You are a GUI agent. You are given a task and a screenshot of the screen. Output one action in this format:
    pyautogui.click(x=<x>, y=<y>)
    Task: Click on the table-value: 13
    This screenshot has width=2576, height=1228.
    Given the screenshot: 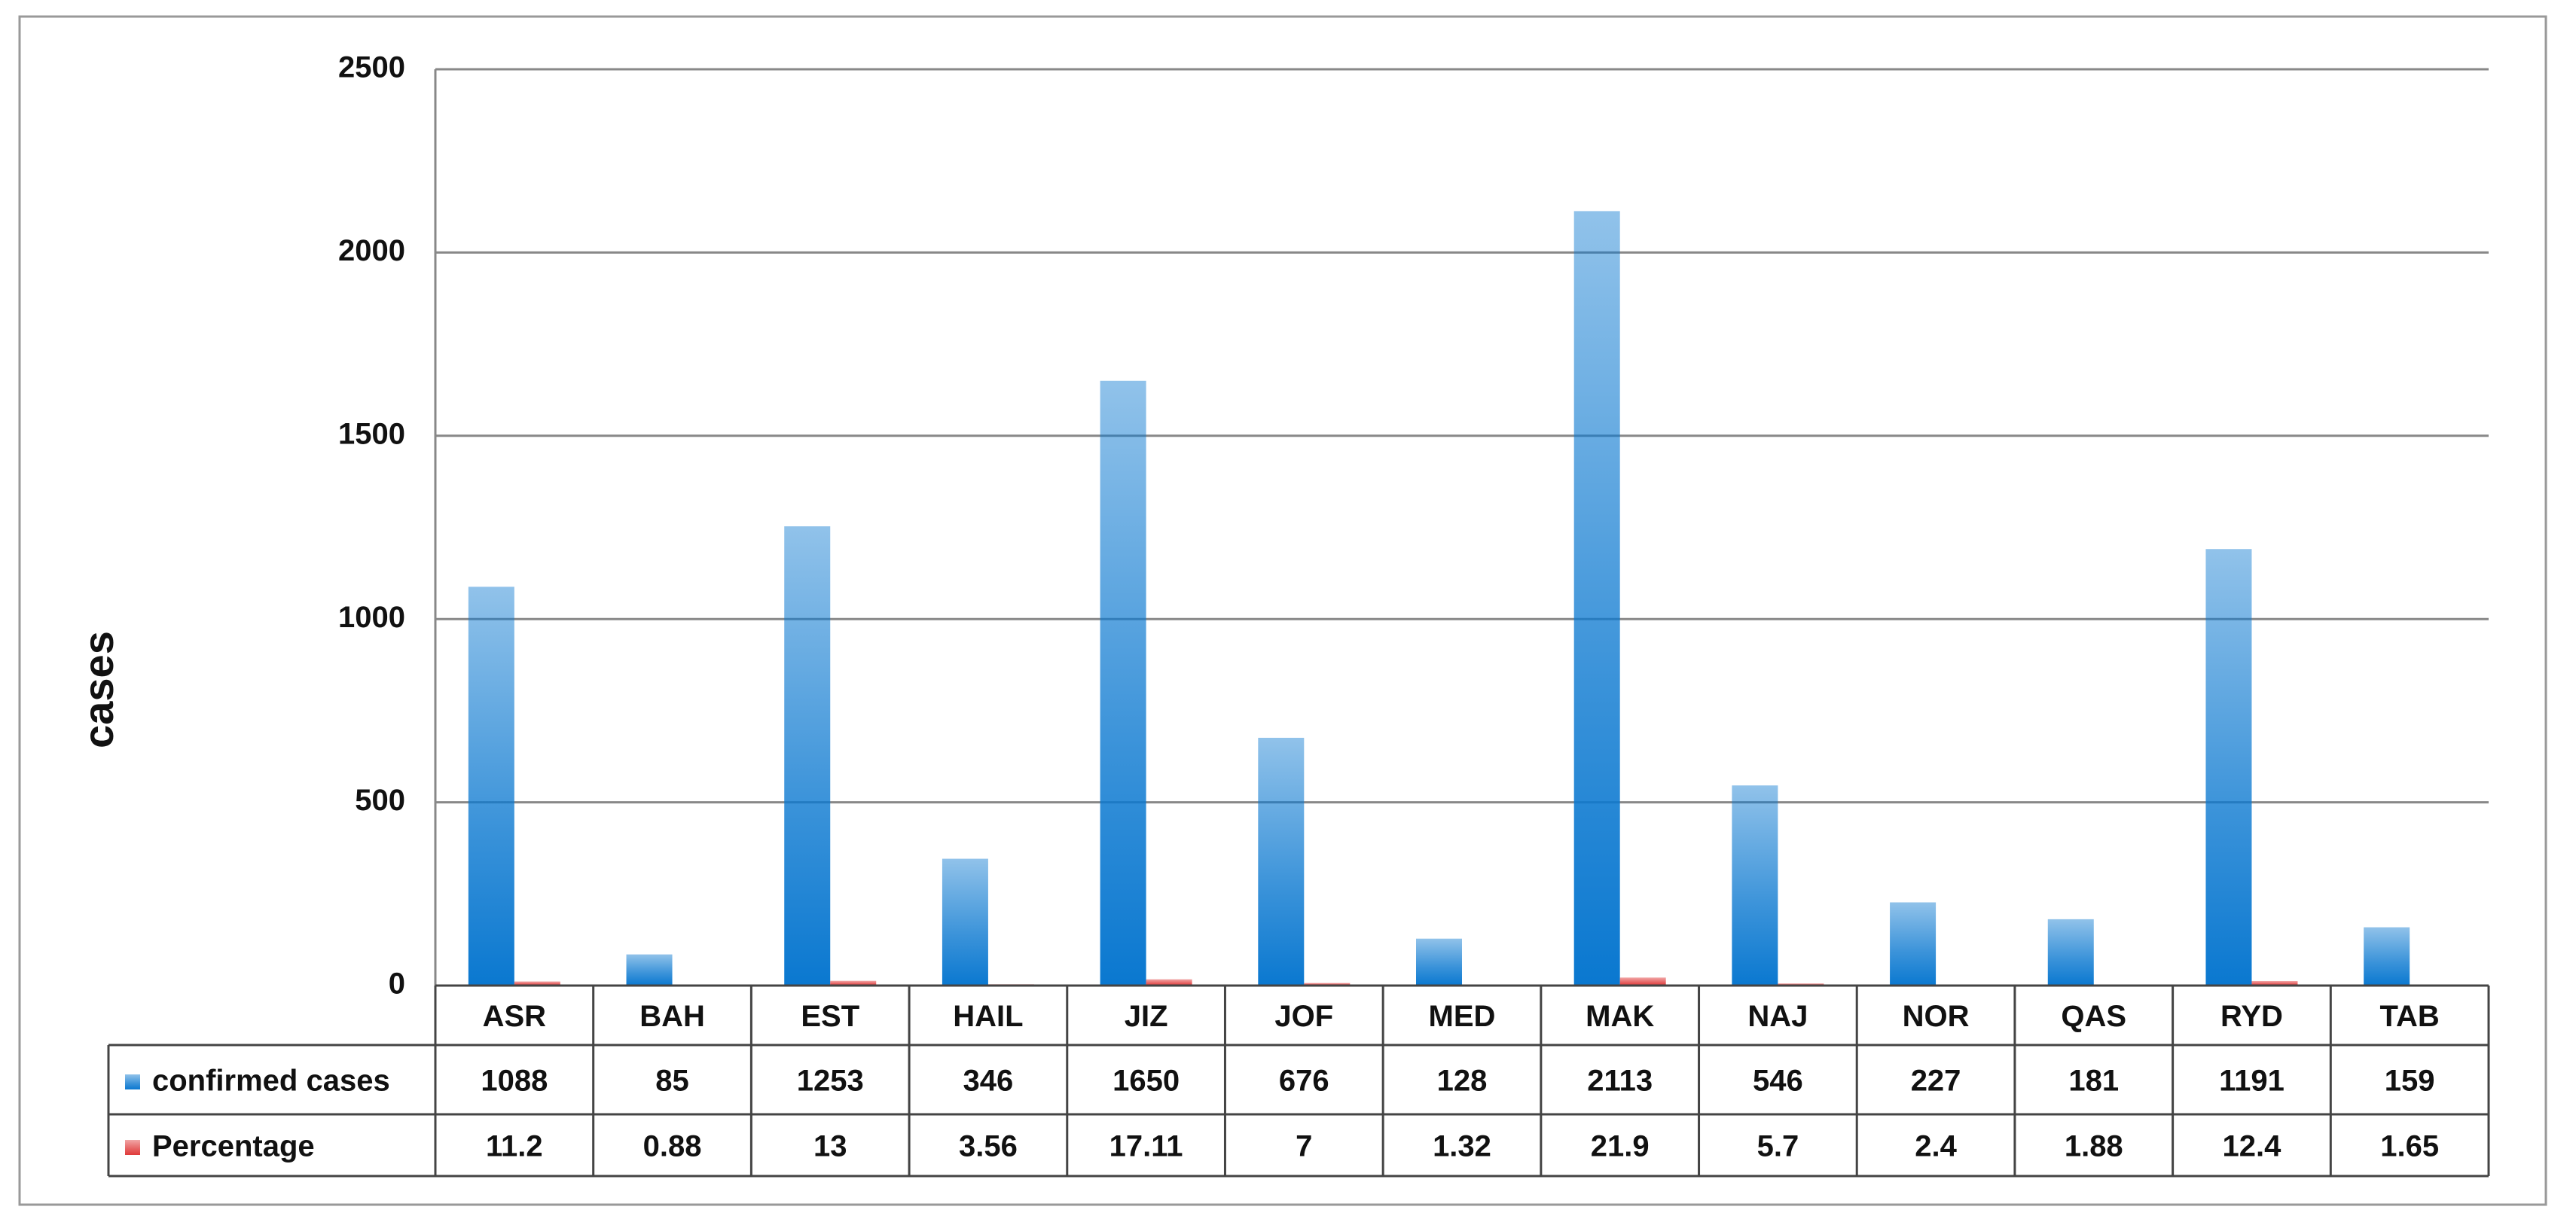 What is the action you would take?
    pyautogui.click(x=830, y=1146)
    